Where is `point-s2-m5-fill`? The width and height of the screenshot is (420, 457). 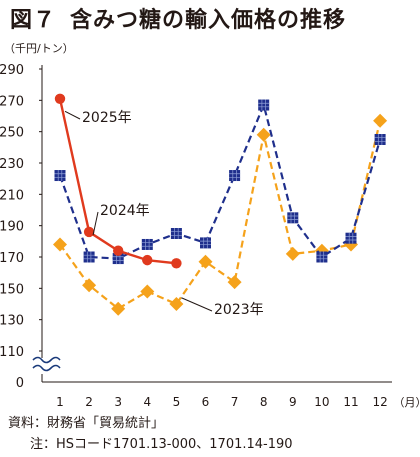
point-s2-m5-fill is located at coordinates (176, 233).